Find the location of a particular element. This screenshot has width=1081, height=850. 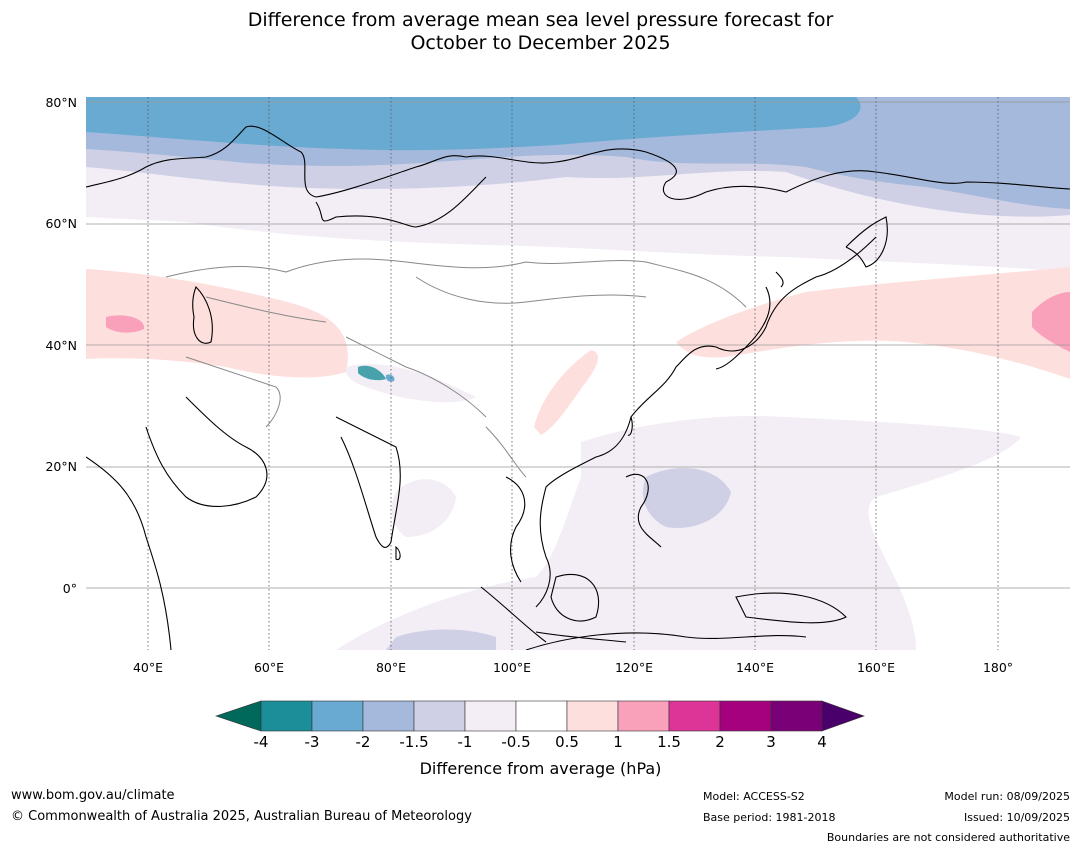

new-guinea is located at coordinates (791, 608).